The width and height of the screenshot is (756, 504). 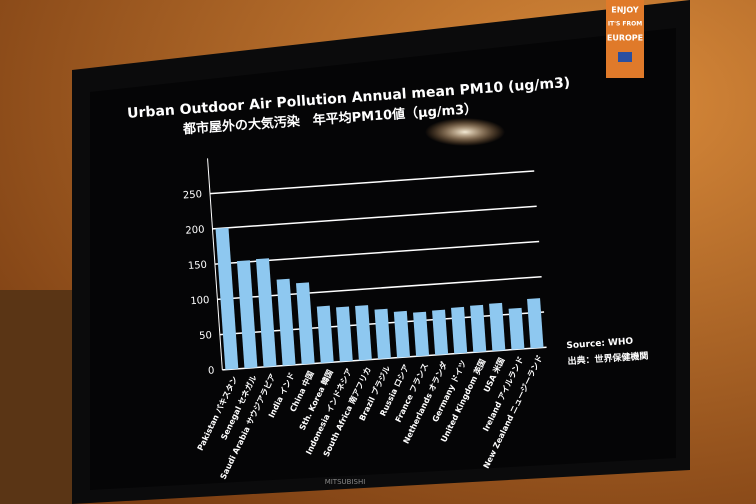 I want to click on y-tick-label: 250, so click(x=193, y=195).